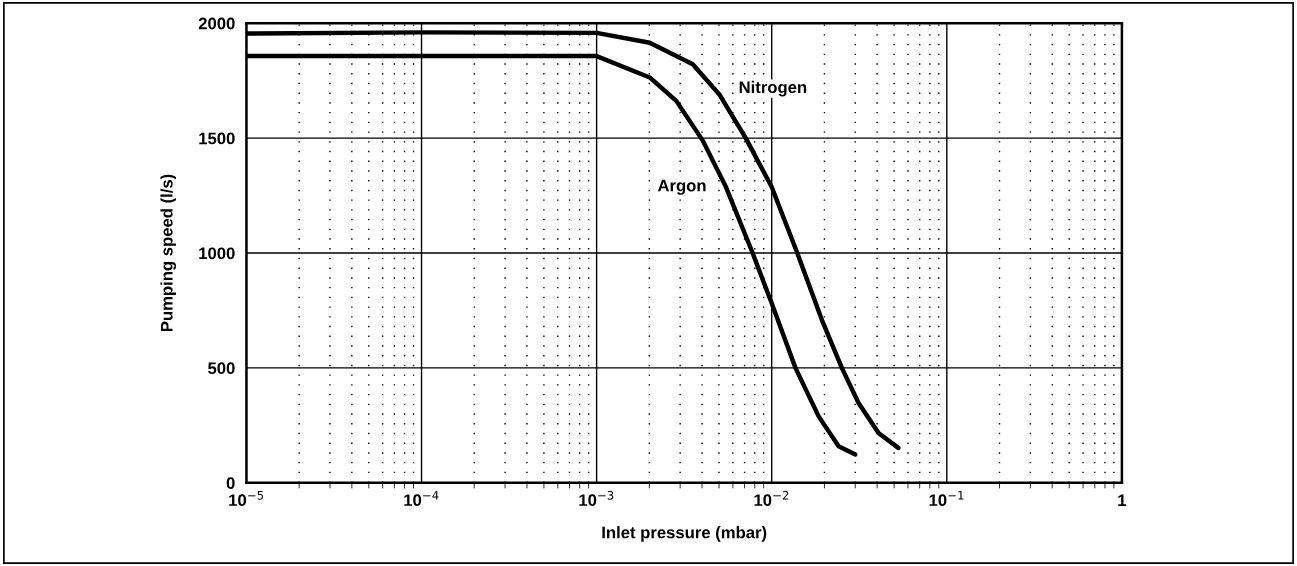 Image resolution: width=1297 pixels, height=566 pixels. I want to click on y-tick-label: 500, so click(221, 368).